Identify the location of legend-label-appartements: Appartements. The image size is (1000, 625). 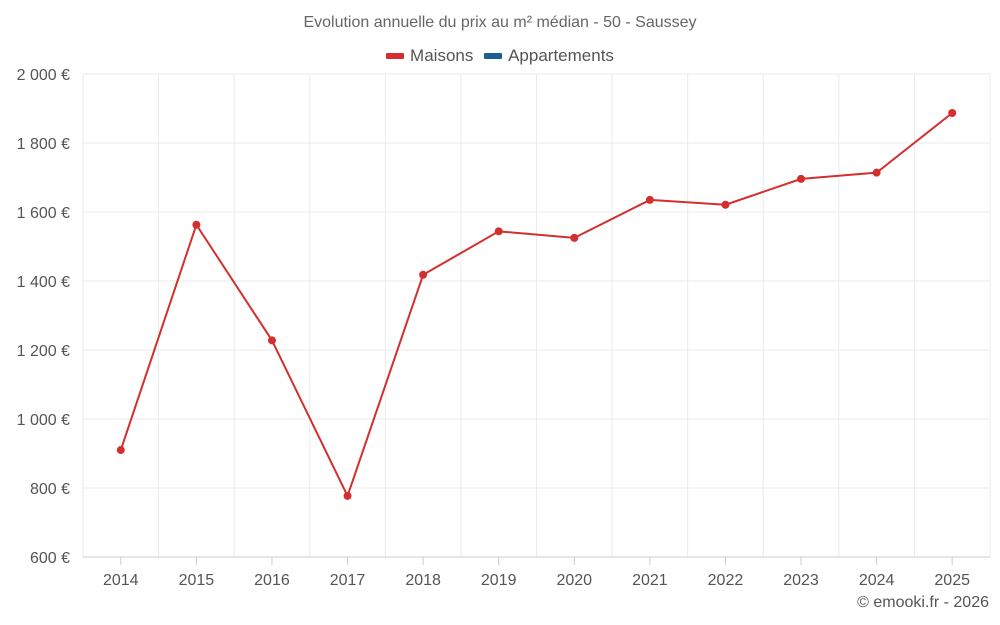
(561, 55).